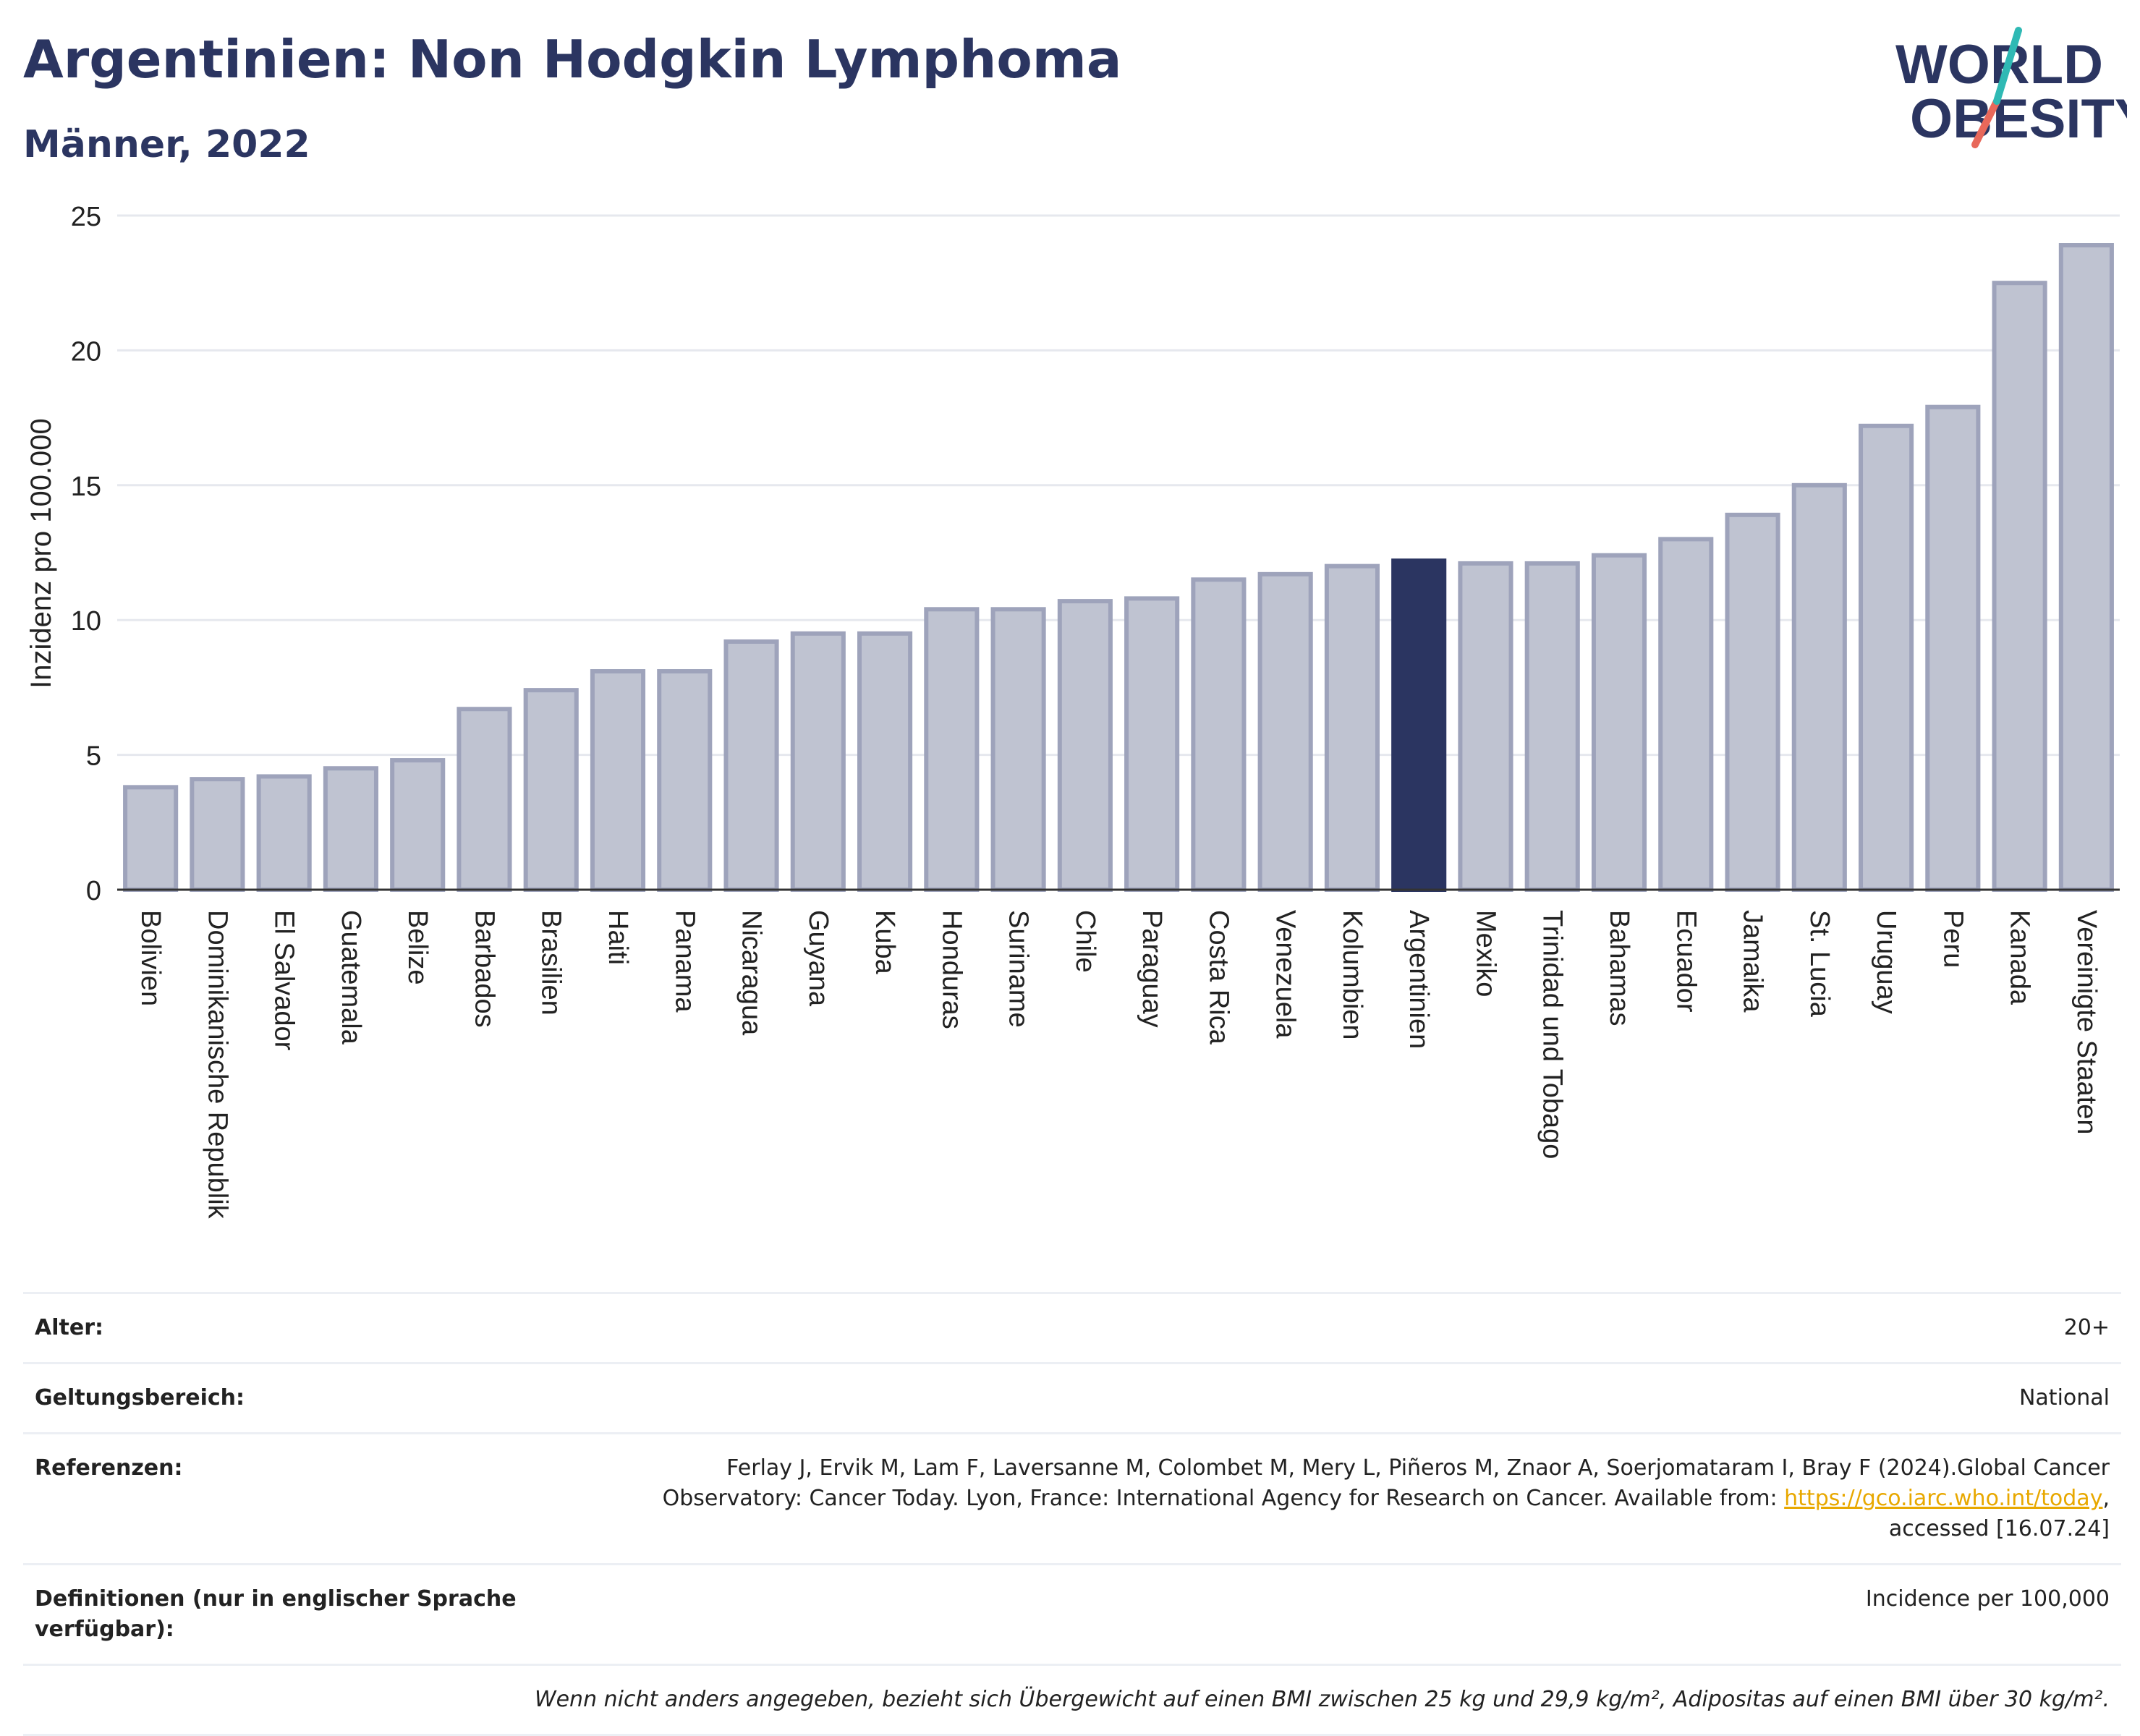 The height and width of the screenshot is (1736, 2140). Describe the element at coordinates (140, 1397) in the screenshot. I see `meta-scope-label: Geltungsbereich:` at that location.